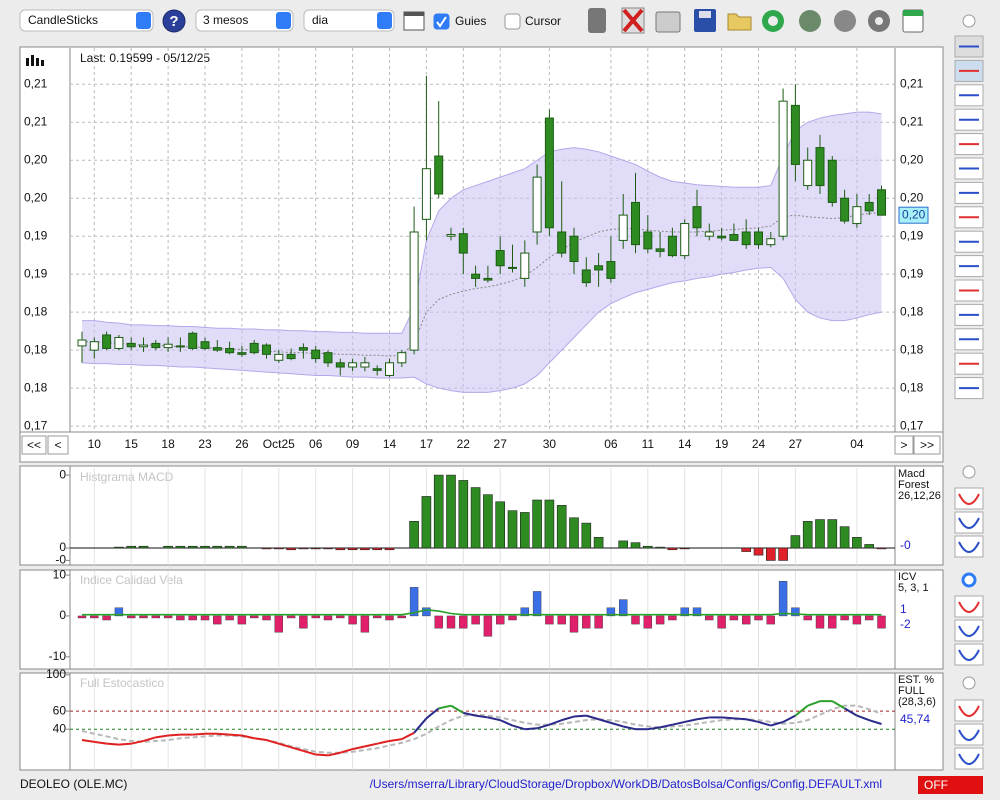 Image resolution: width=1000 pixels, height=800 pixels. What do you see at coordinates (912, 311) in the screenshot?
I see `y-tick-label-right: 0,18` at bounding box center [912, 311].